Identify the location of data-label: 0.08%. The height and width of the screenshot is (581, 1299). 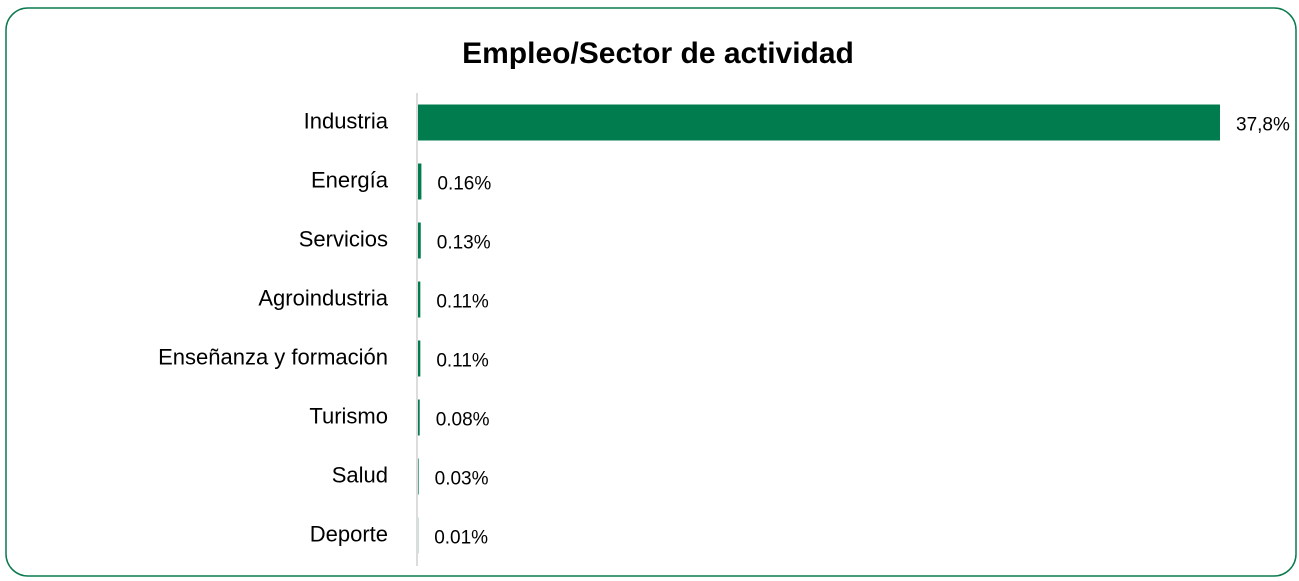
(463, 420).